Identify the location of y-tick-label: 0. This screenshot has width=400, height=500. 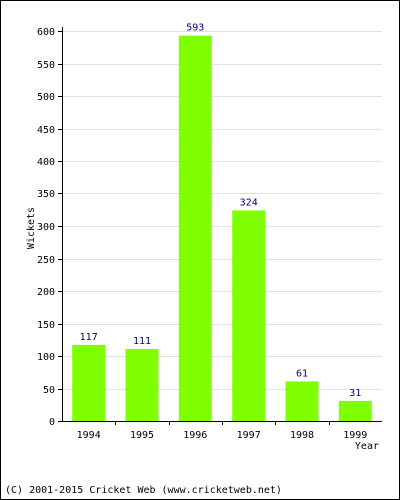
(52, 422).